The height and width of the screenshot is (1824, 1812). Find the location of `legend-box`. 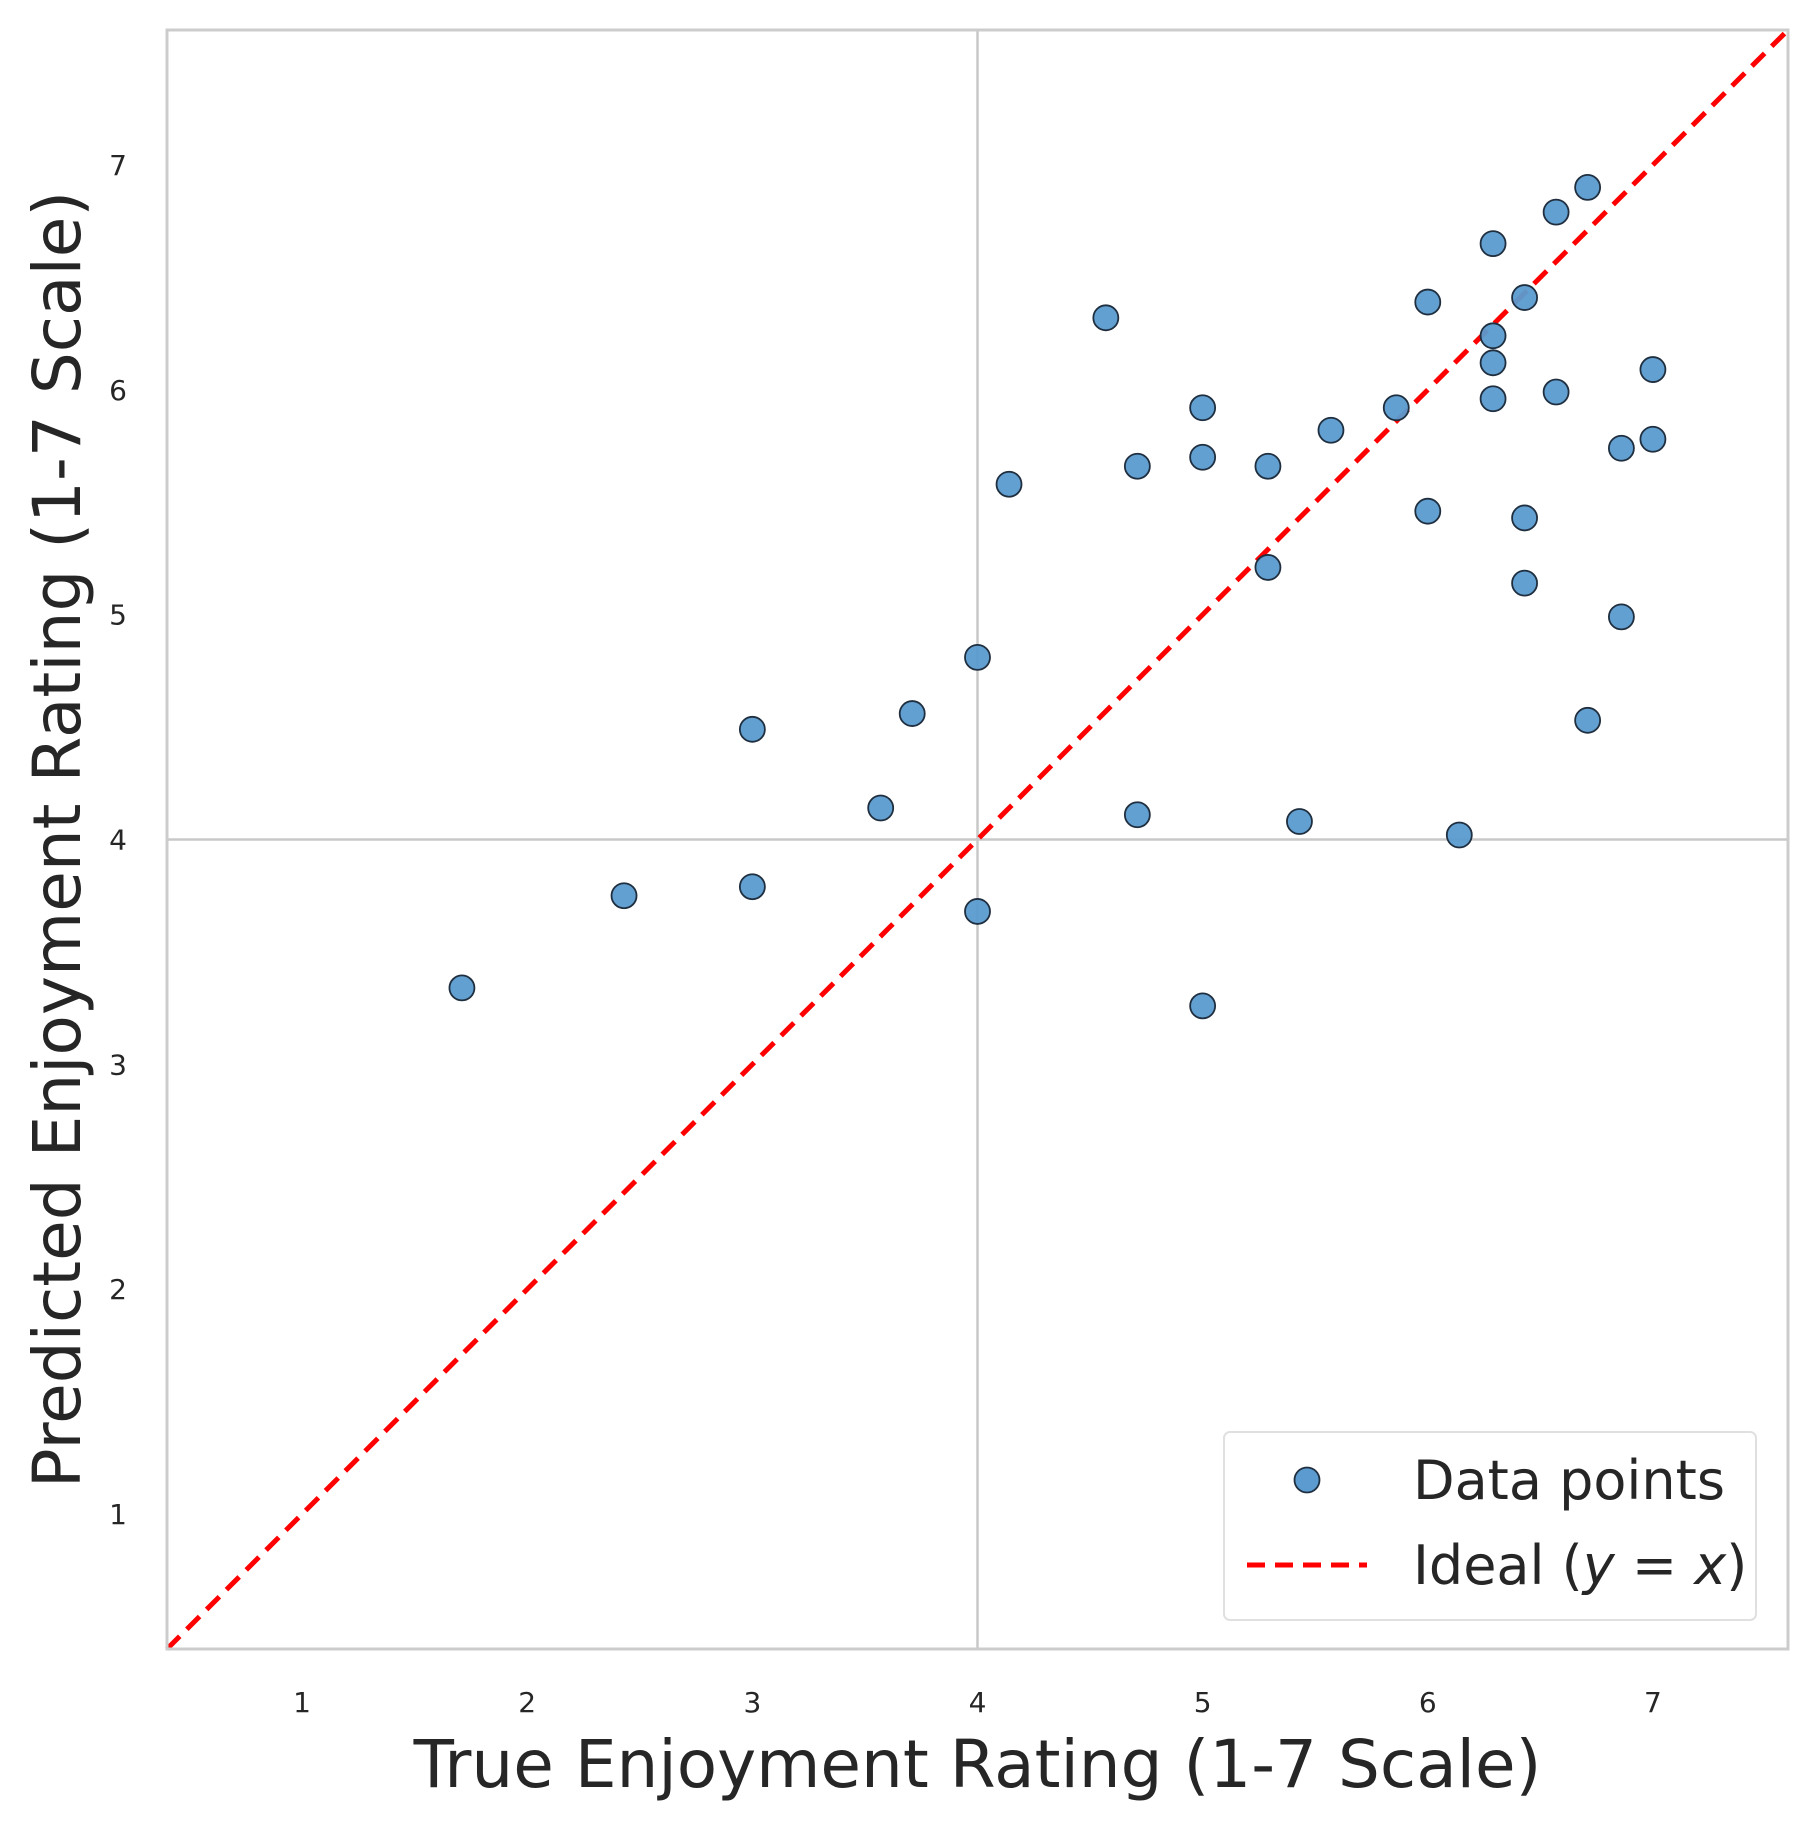

legend-box is located at coordinates (1490, 1526).